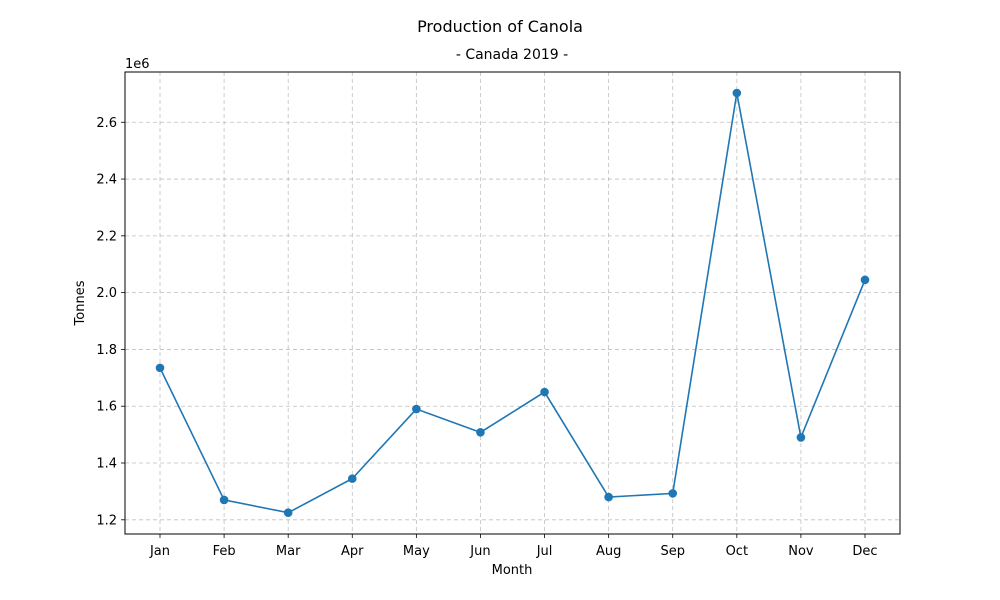 The height and width of the screenshot is (600, 1000). What do you see at coordinates (106, 520) in the screenshot?
I see `y-tick-label: 1.2` at bounding box center [106, 520].